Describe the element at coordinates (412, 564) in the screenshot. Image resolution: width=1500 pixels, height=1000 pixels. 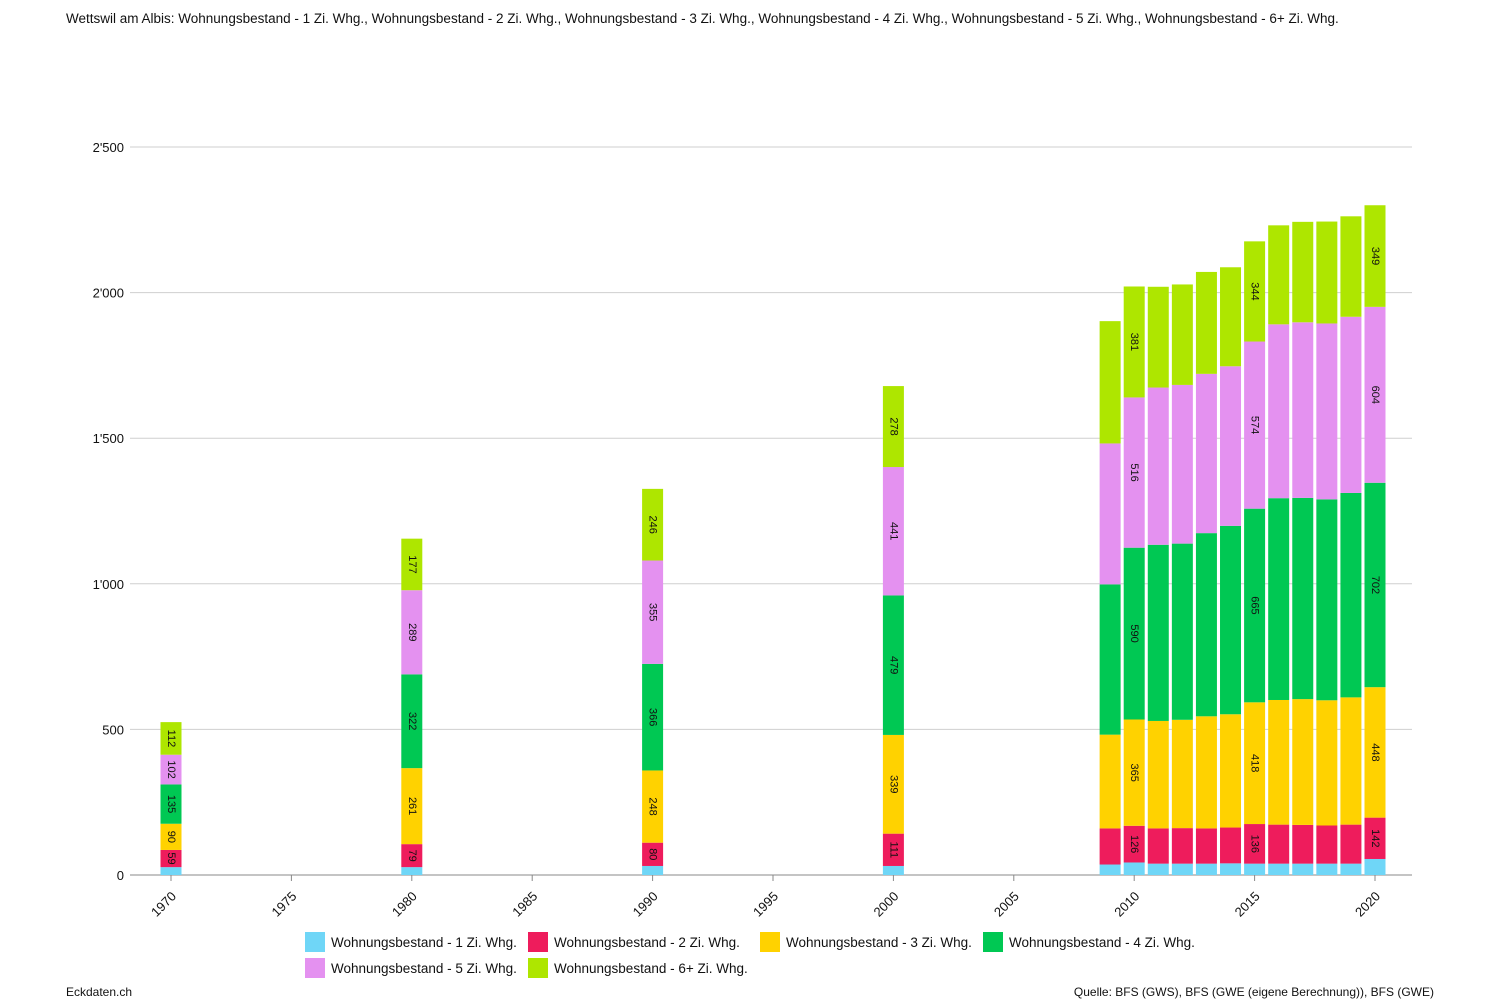
I see `data-label: 177` at that location.